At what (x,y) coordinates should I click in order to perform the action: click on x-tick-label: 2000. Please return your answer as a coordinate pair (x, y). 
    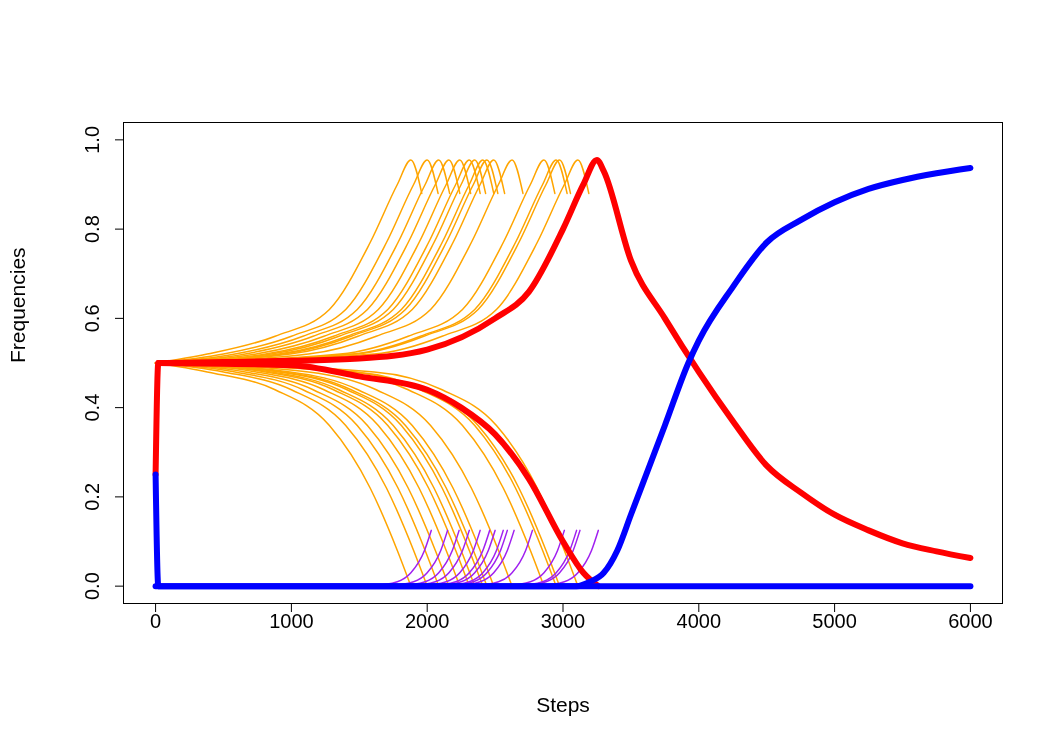
    Looking at the image, I should click on (427, 621).